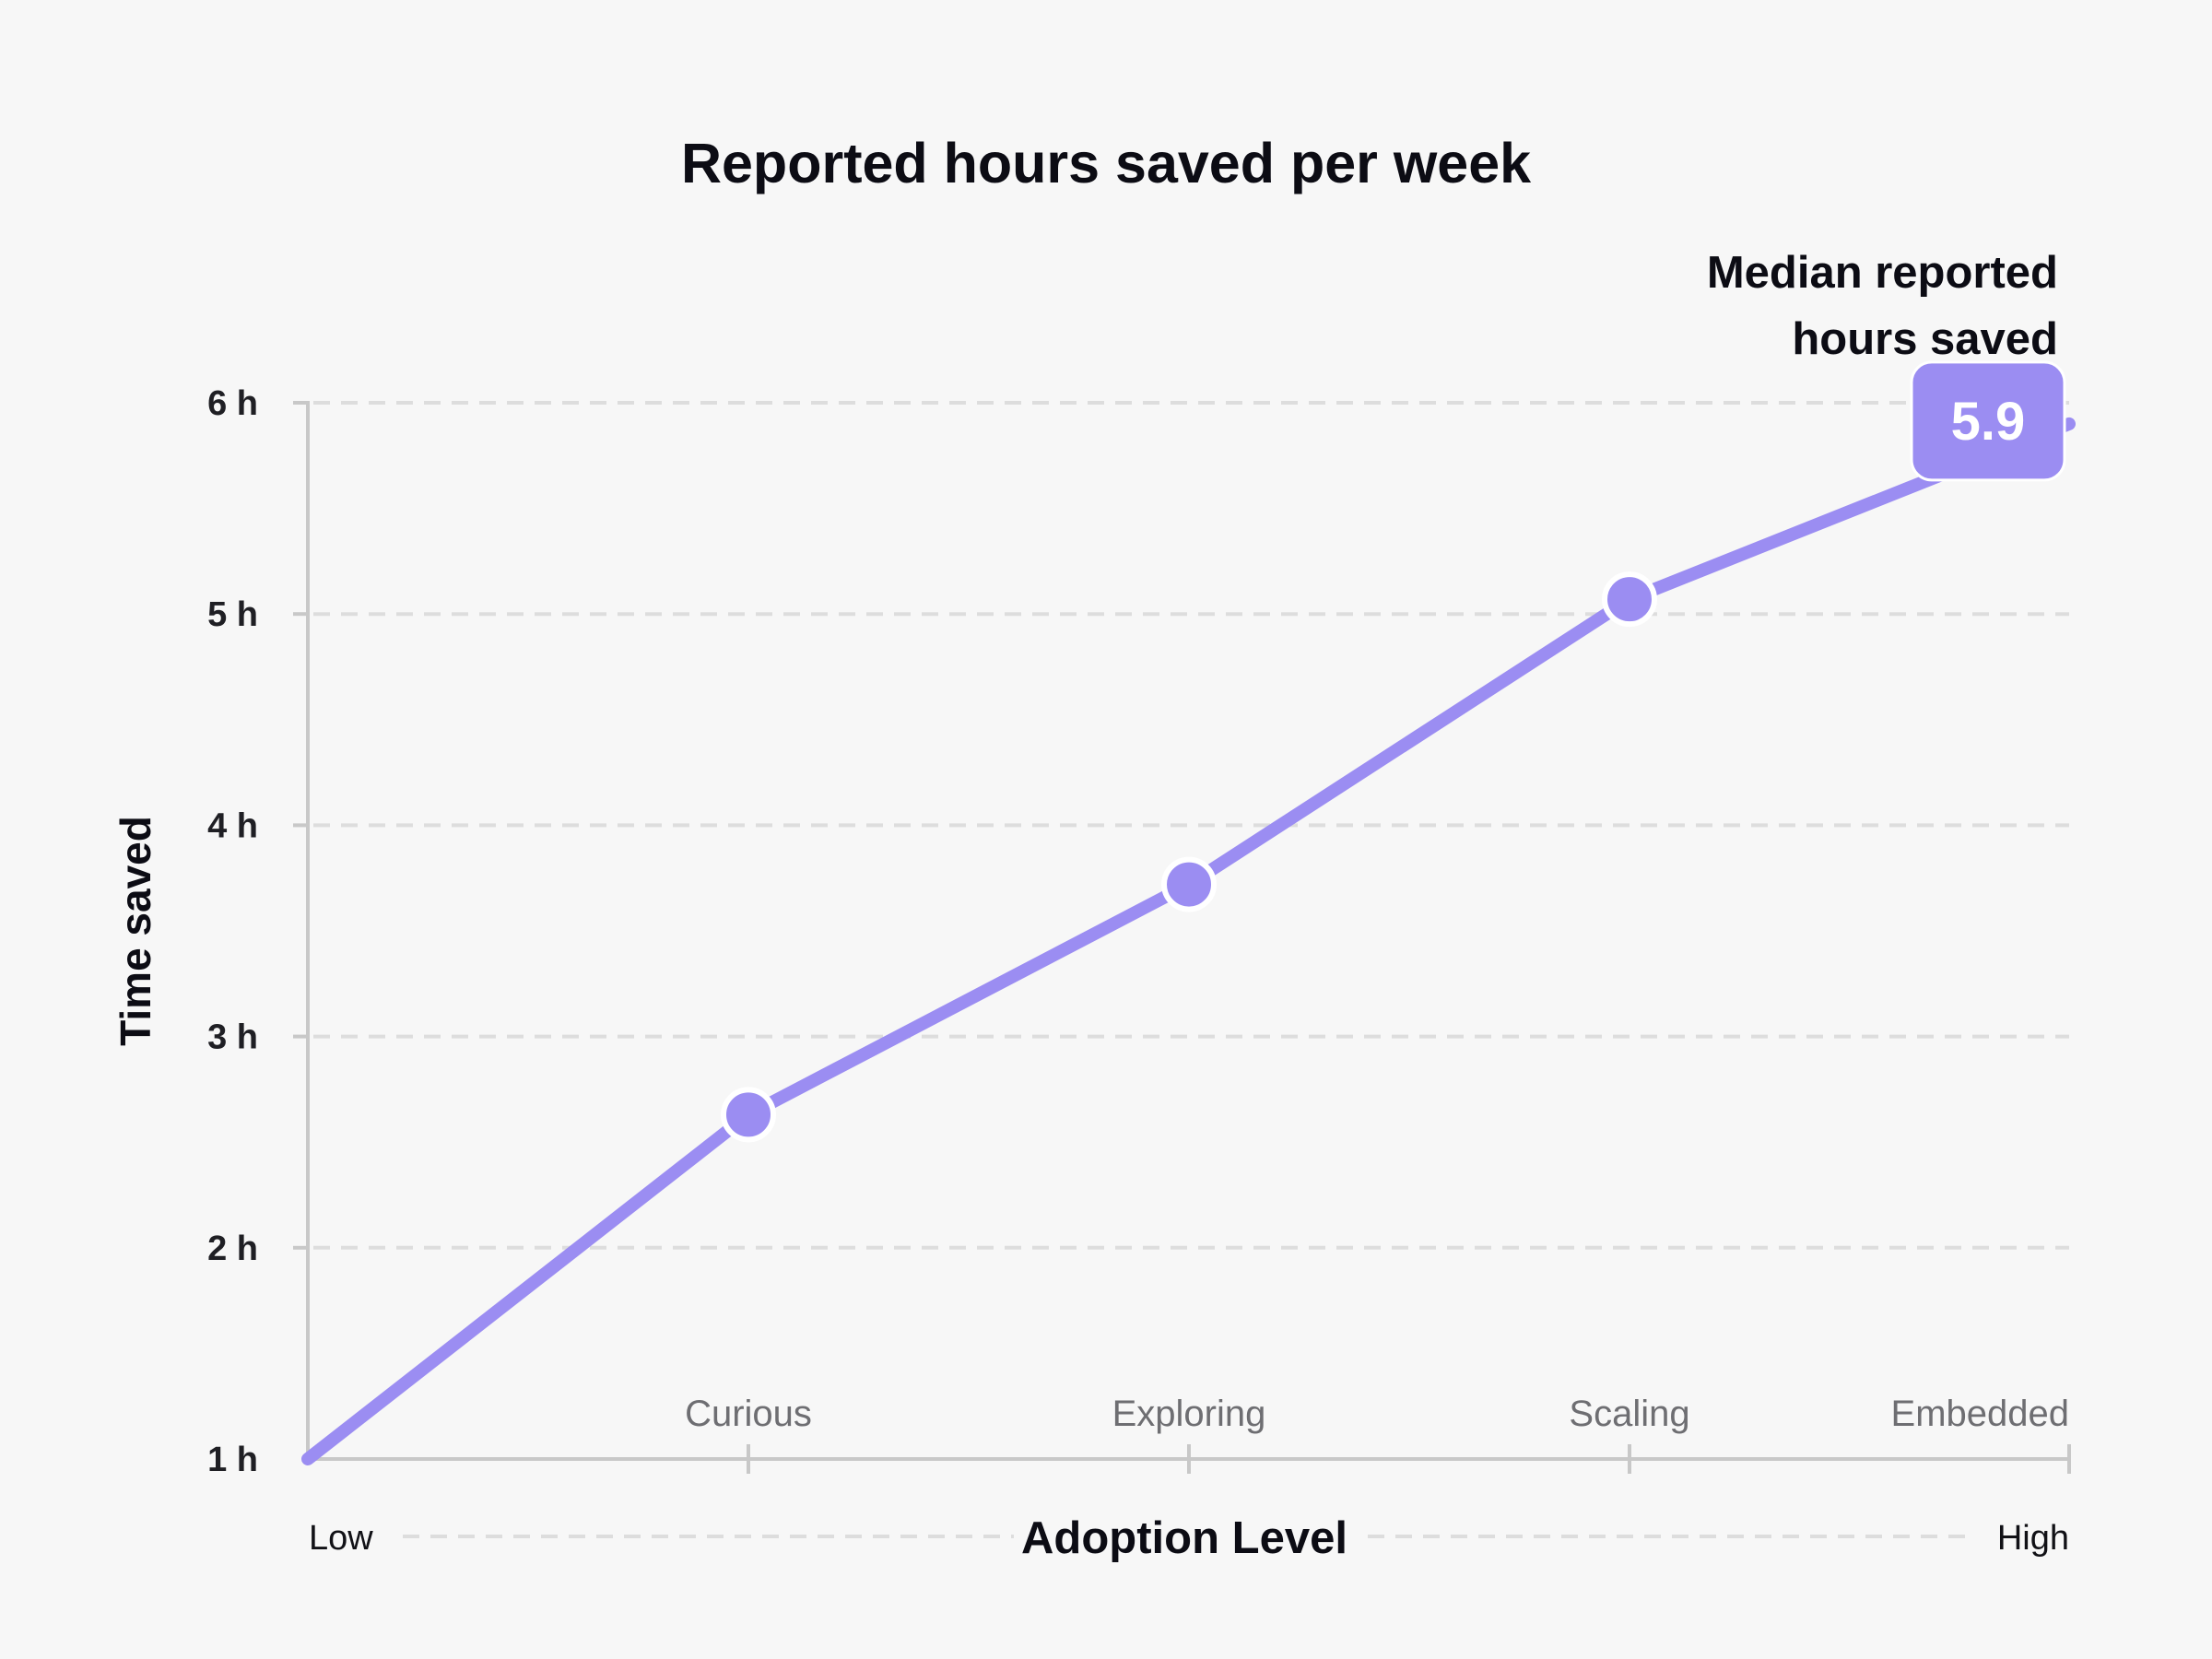 This screenshot has width=2212, height=1659. What do you see at coordinates (341, 1538) in the screenshot?
I see `x-axis-low-label: Low` at bounding box center [341, 1538].